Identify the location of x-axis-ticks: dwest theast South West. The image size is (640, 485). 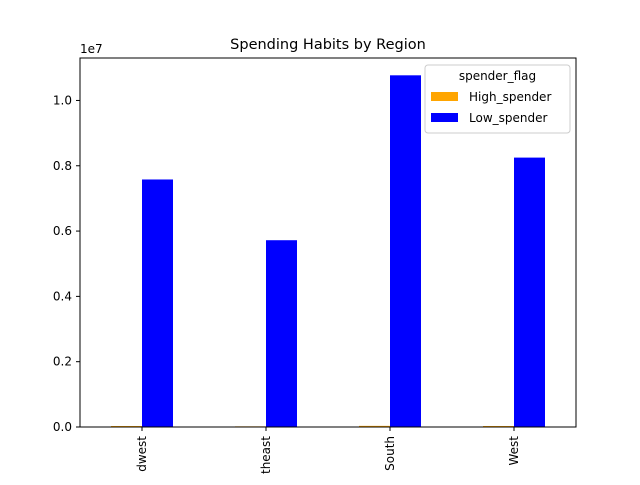
(328, 450).